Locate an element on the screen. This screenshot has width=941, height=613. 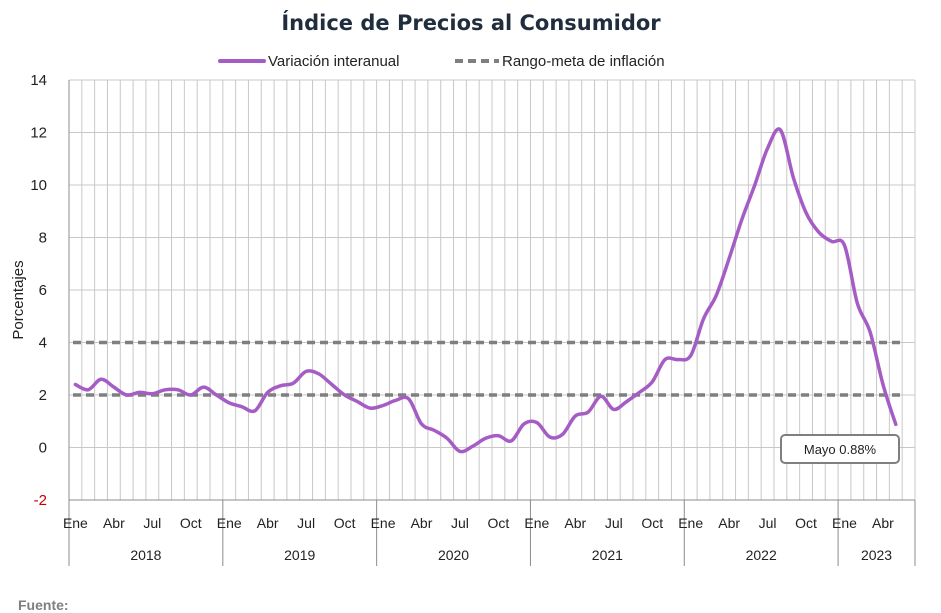
y-tick-labels: -2 0 2 4 6 8 10 12 14 is located at coordinates (38, 290).